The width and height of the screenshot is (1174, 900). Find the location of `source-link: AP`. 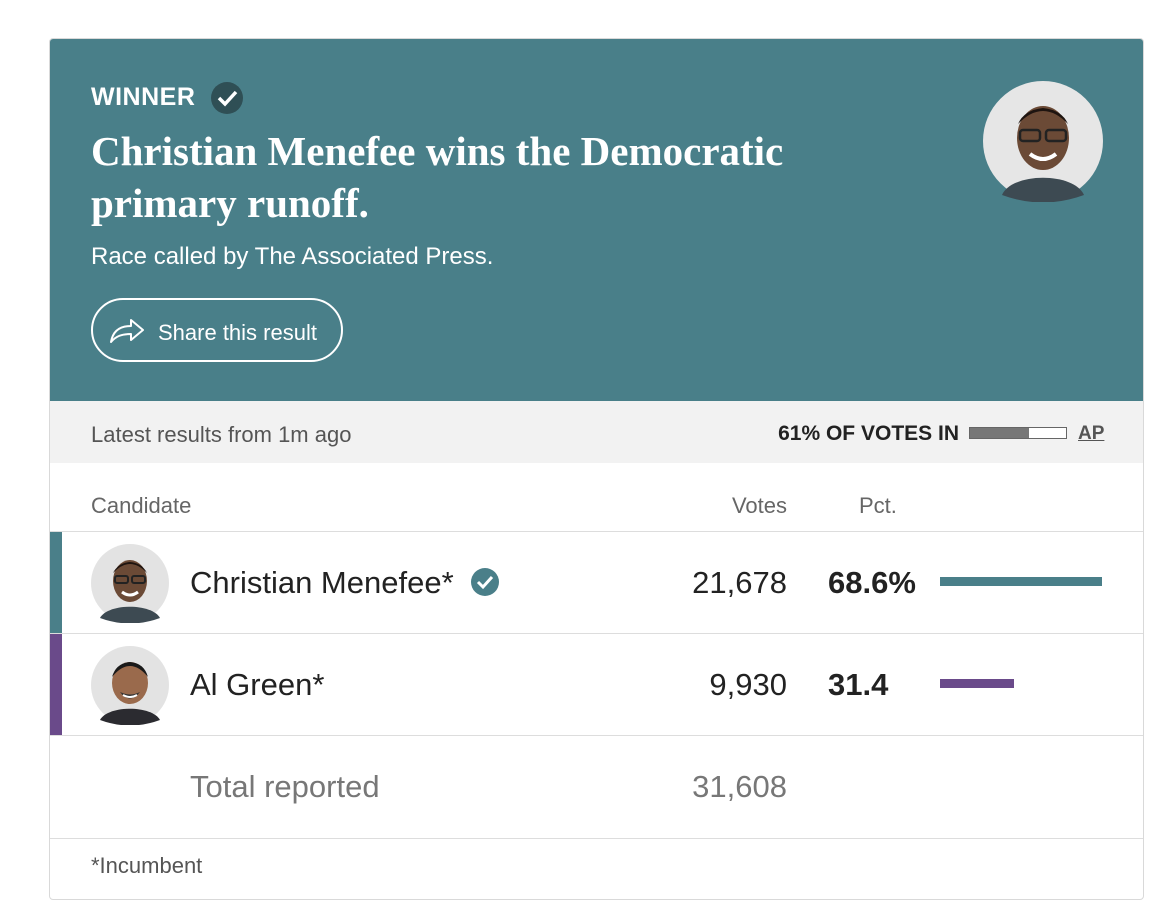

source-link: AP is located at coordinates (1091, 433).